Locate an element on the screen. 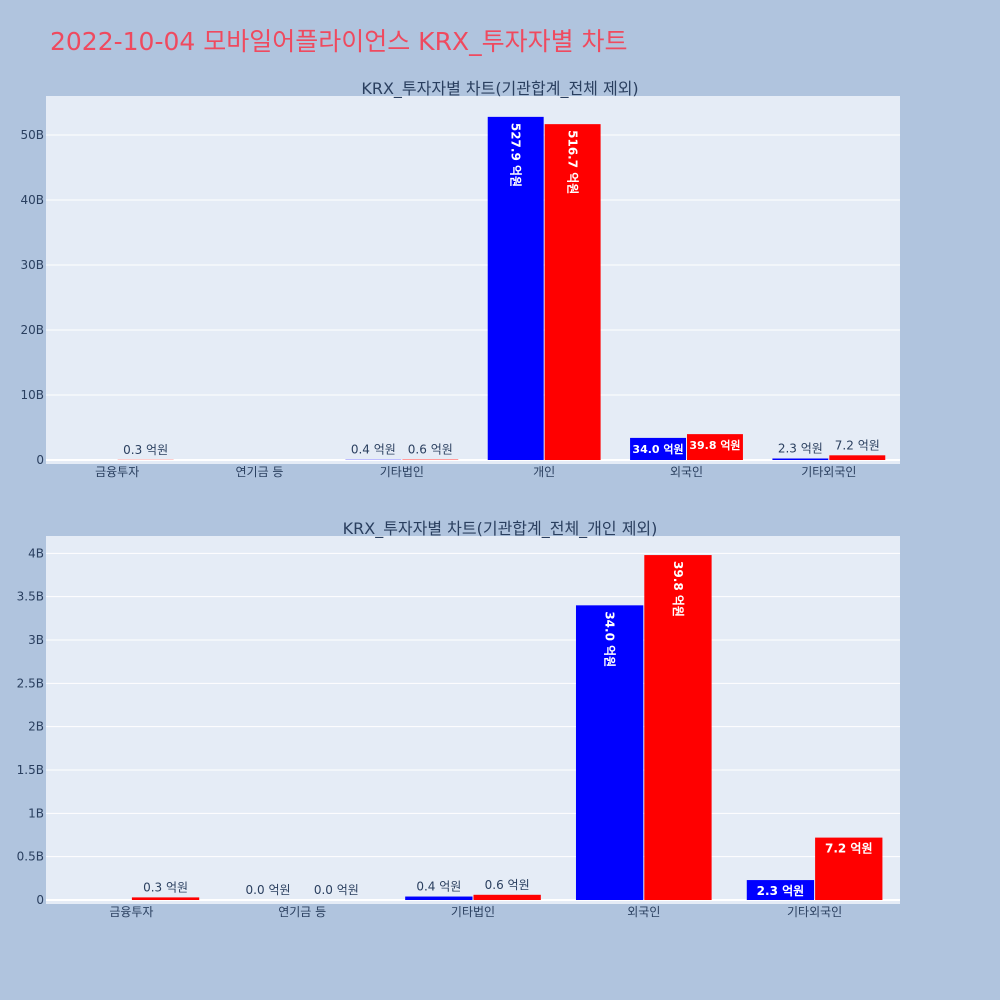  y-tick-label: 10B is located at coordinates (32, 395).